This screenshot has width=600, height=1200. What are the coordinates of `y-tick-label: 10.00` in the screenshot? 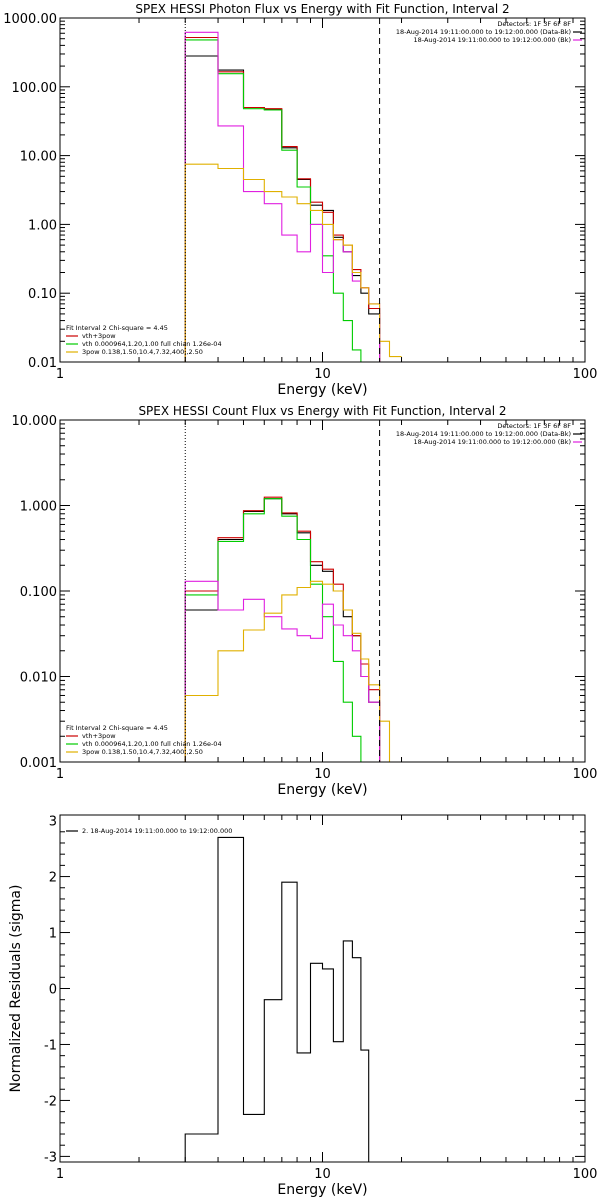 It's located at (38, 157).